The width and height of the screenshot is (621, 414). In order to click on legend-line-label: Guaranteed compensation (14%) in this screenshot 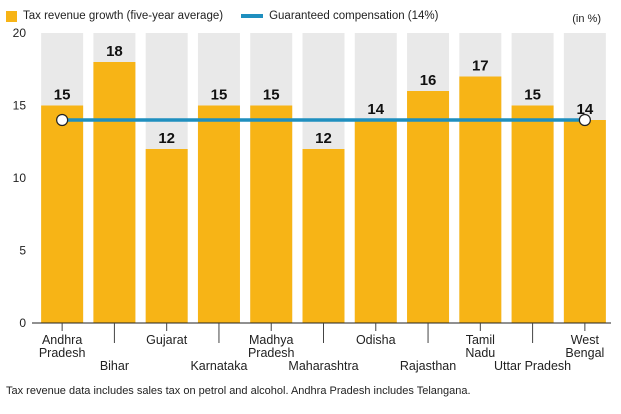, I will do `click(354, 16)`.